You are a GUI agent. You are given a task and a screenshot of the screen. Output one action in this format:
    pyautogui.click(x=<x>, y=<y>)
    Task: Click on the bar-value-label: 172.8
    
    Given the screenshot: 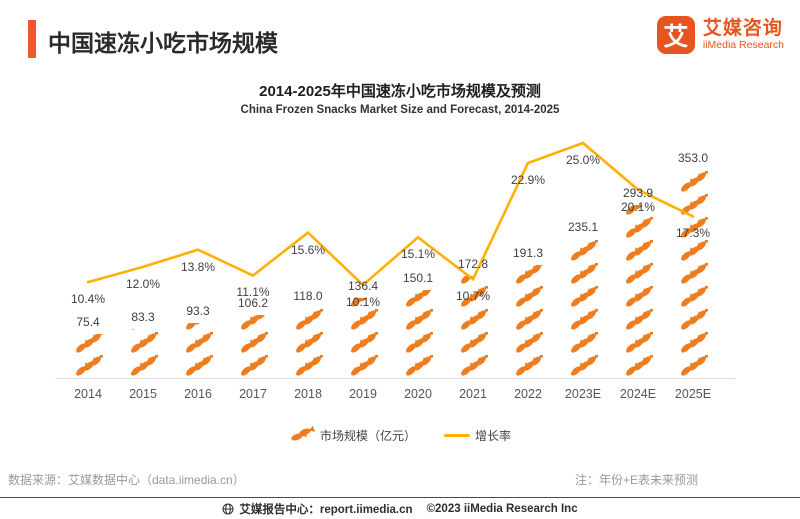 What is the action you would take?
    pyautogui.click(x=473, y=264)
    